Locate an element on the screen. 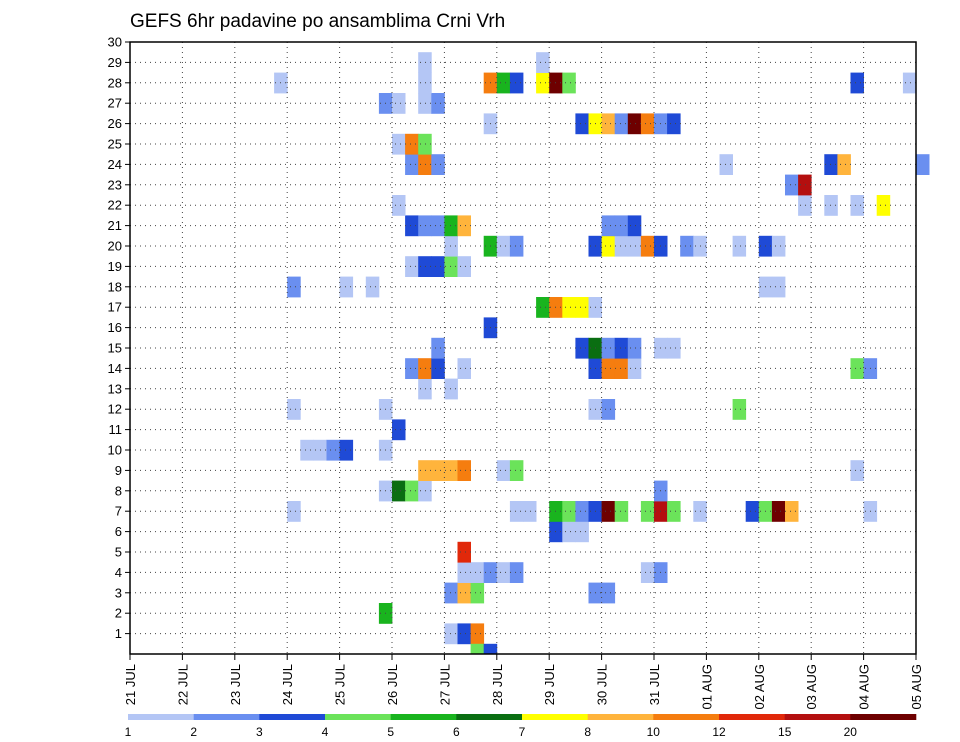 The width and height of the screenshot is (960, 742). legend-label: 2 is located at coordinates (193, 732).